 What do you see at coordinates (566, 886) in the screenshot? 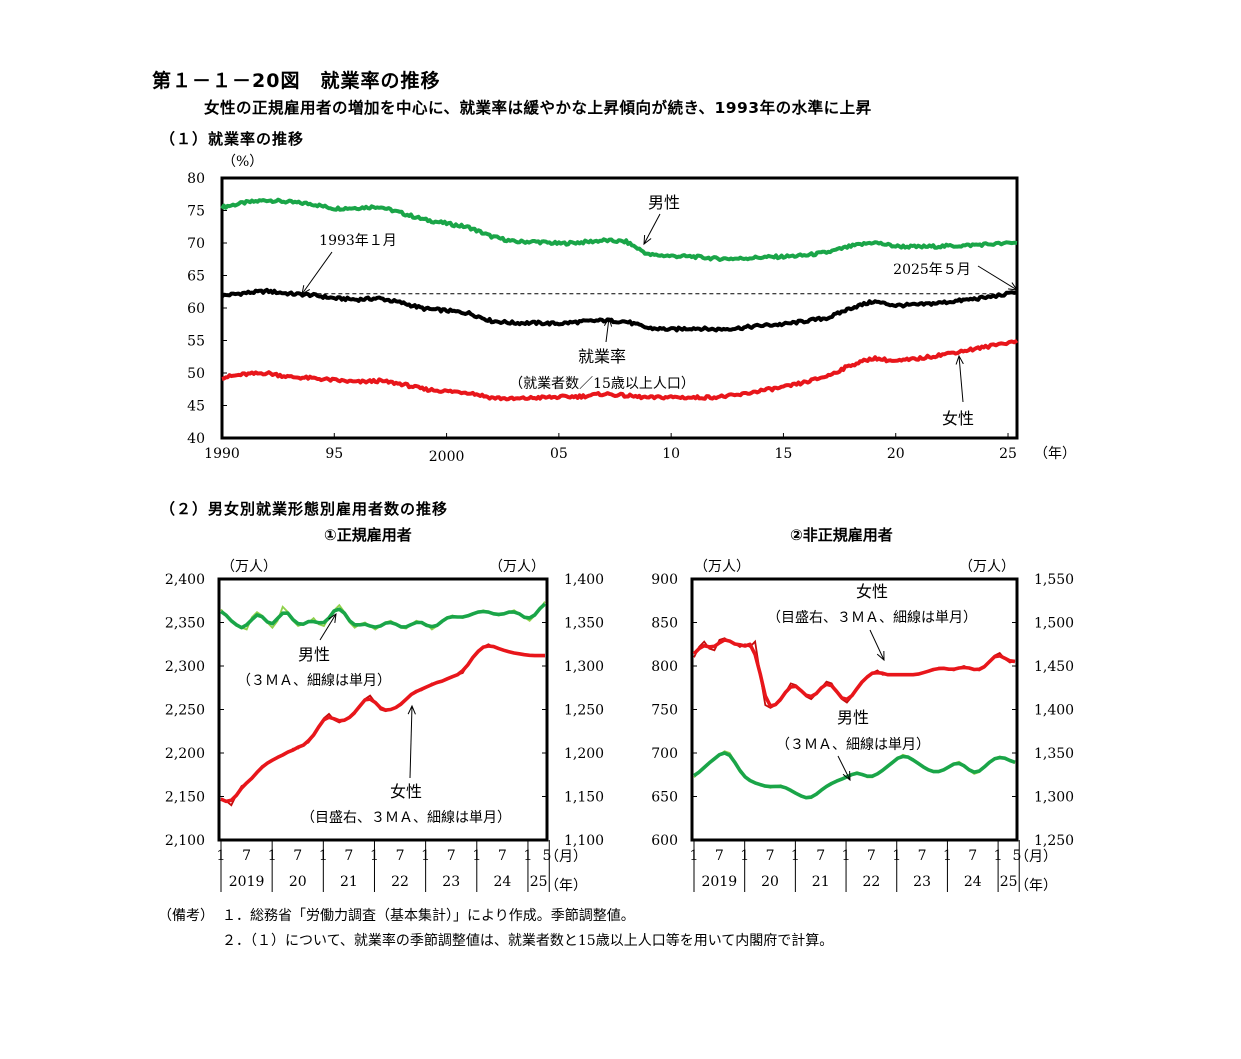
I see `panel-regular-year-unit: （年）` at bounding box center [566, 886].